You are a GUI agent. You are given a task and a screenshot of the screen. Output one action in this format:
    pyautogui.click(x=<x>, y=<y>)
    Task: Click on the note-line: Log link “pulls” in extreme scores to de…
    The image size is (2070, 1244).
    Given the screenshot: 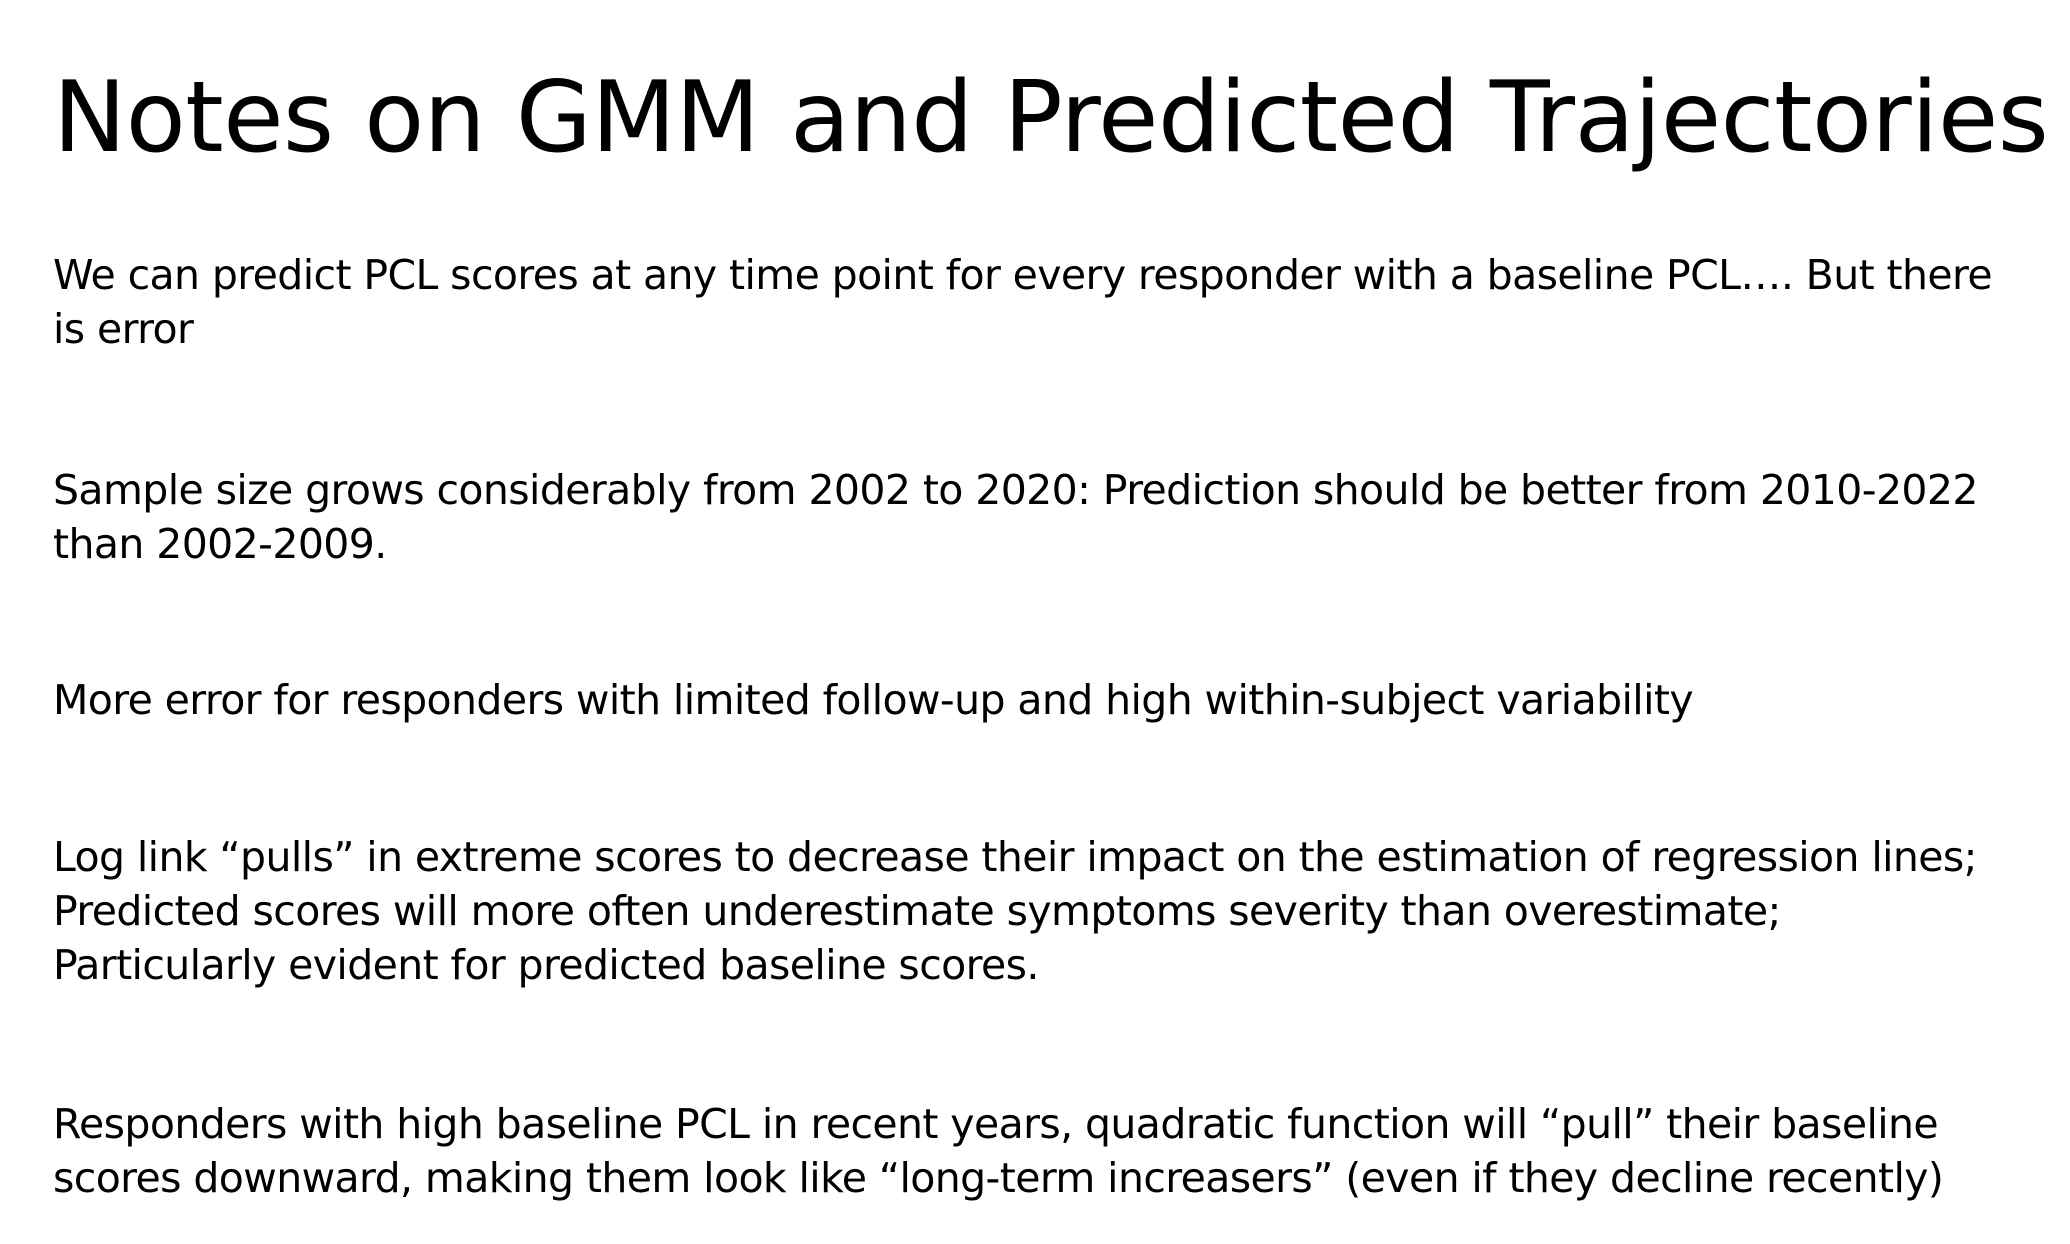 What is the action you would take?
    pyautogui.click(x=1015, y=857)
    